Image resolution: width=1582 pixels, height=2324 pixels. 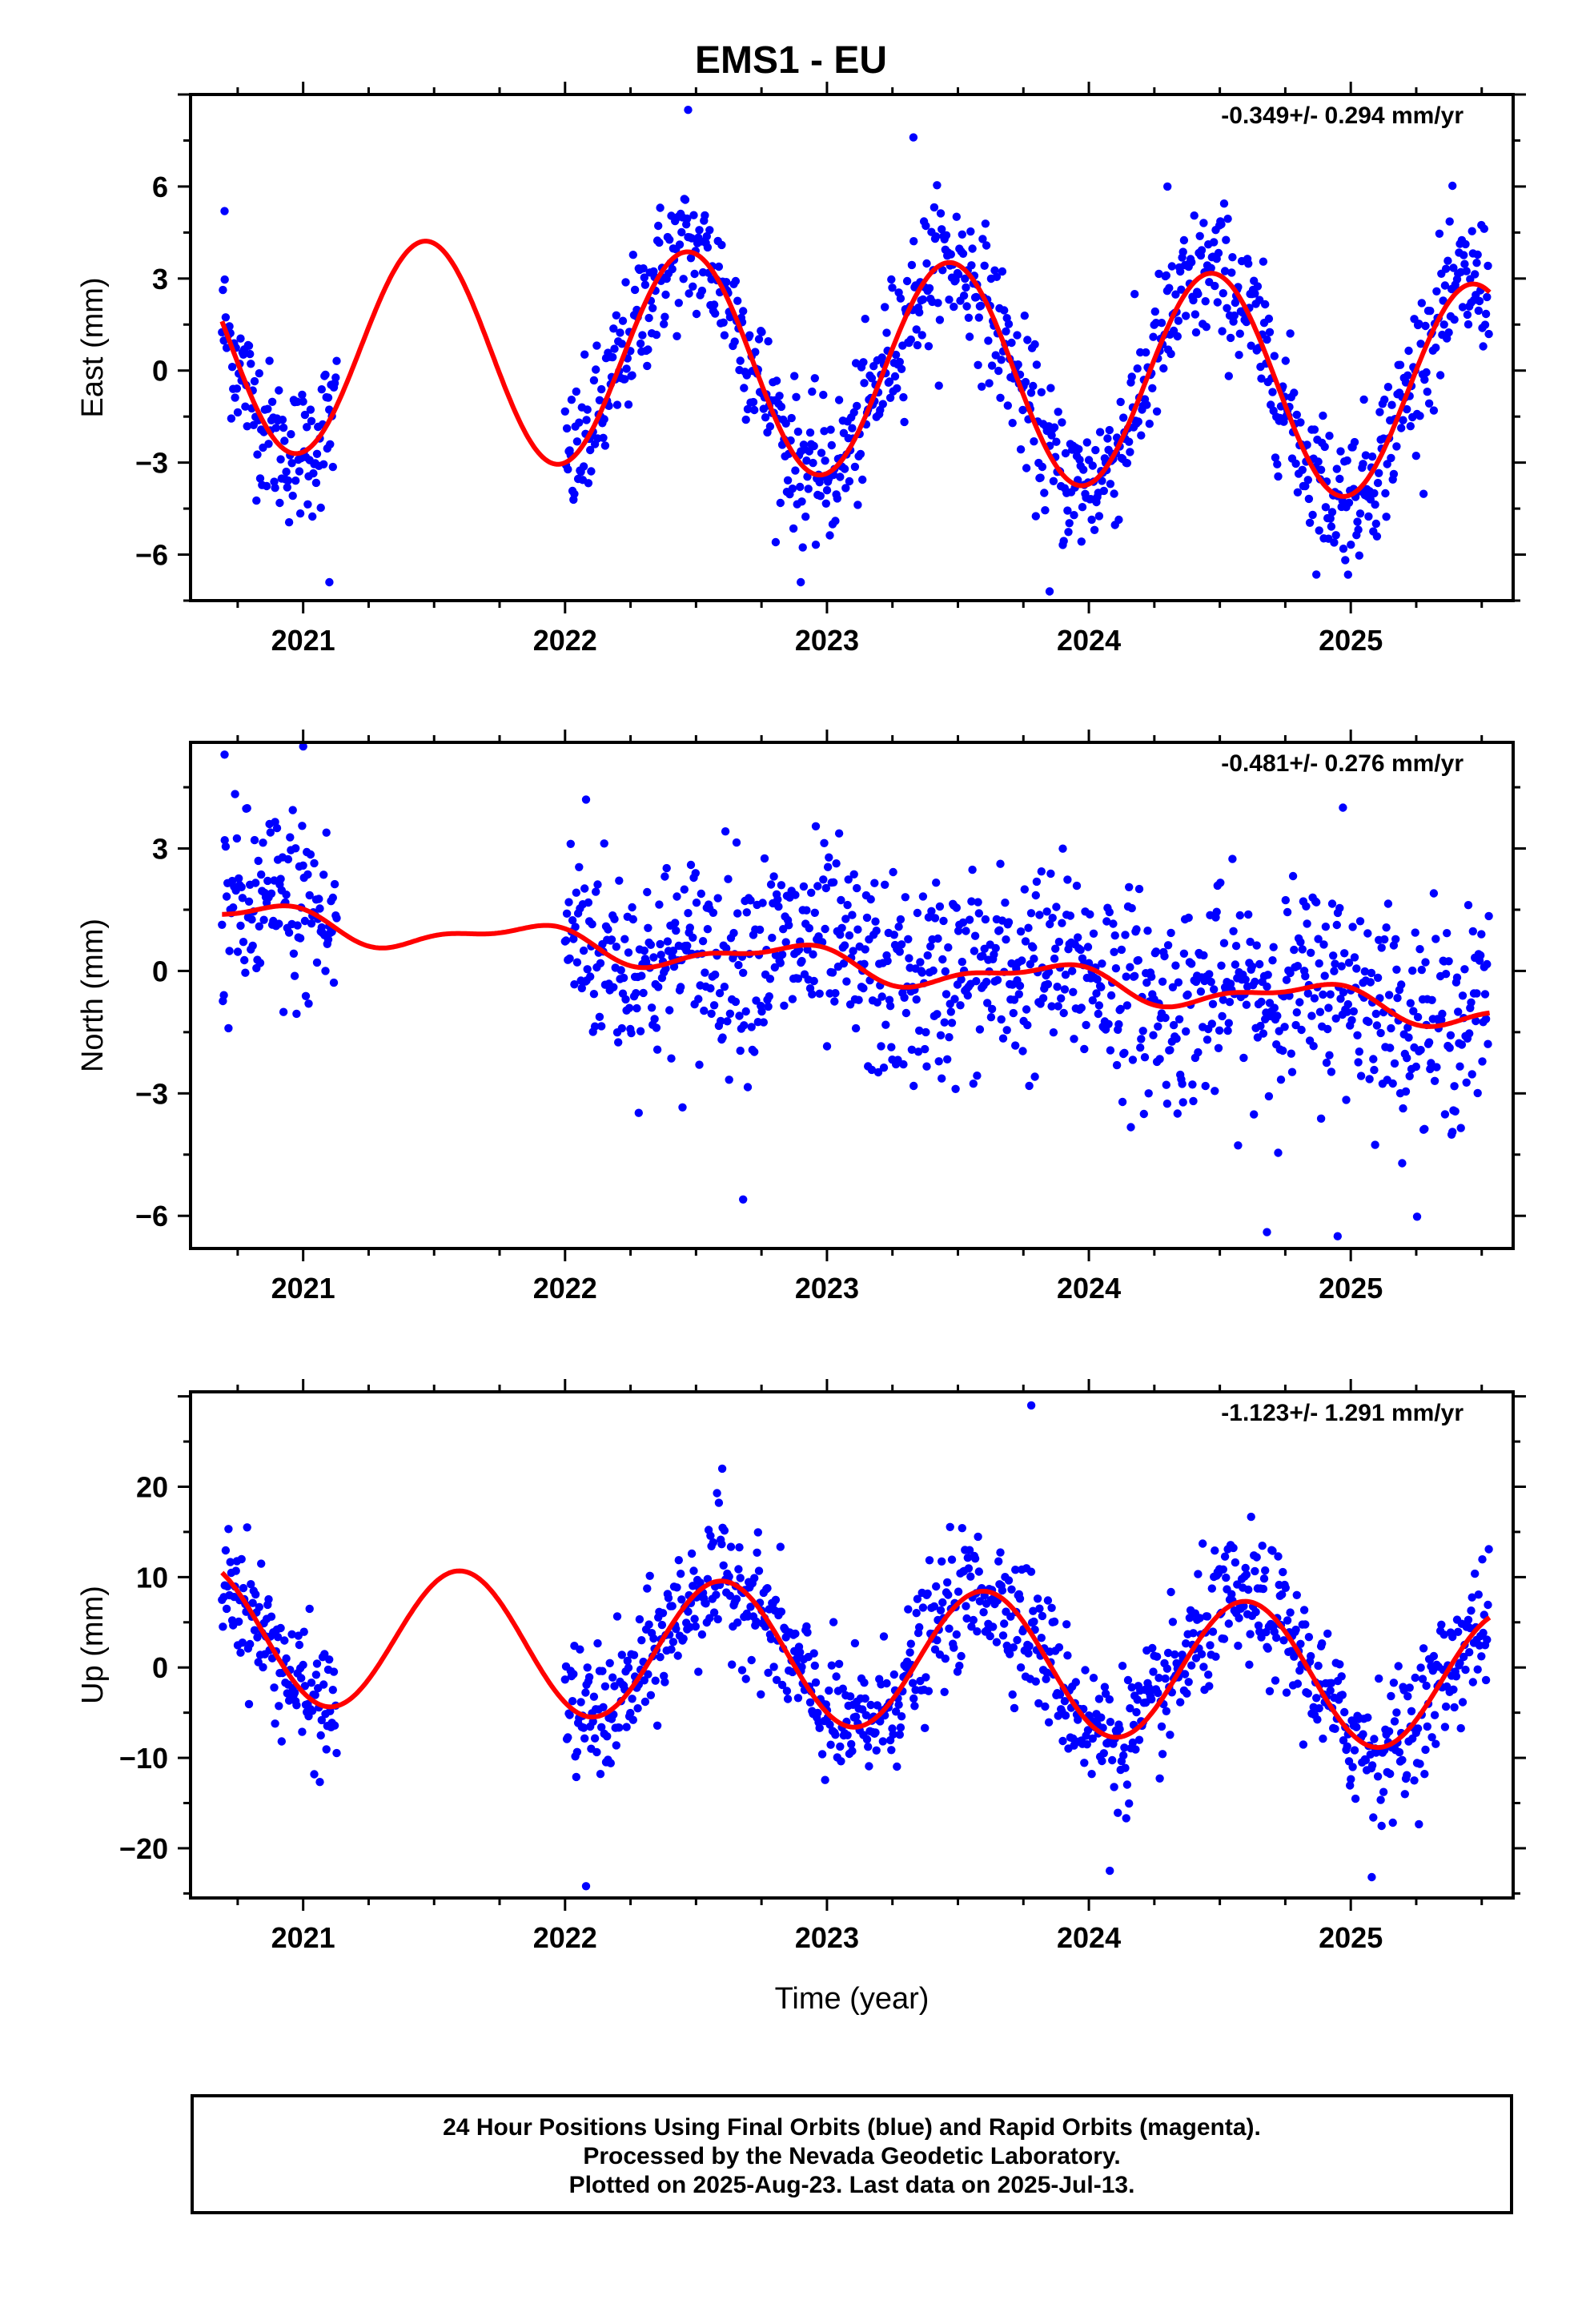 I want to click on east-rate-label: -0.349+/- 0.294 mm/yr, so click(x=1342, y=116).